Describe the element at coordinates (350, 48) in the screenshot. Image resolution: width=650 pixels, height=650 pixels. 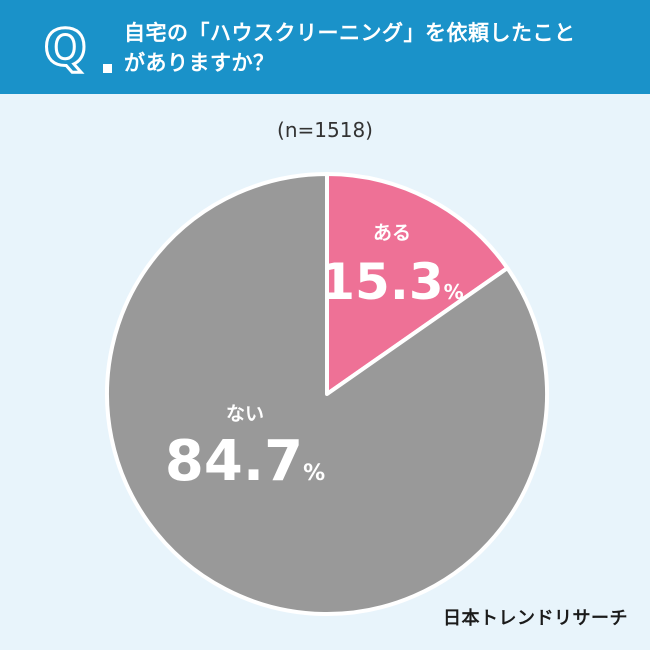
I see `question-text: 自宅の「ハウスクリーニング」を依頼したこと がありますか？` at that location.